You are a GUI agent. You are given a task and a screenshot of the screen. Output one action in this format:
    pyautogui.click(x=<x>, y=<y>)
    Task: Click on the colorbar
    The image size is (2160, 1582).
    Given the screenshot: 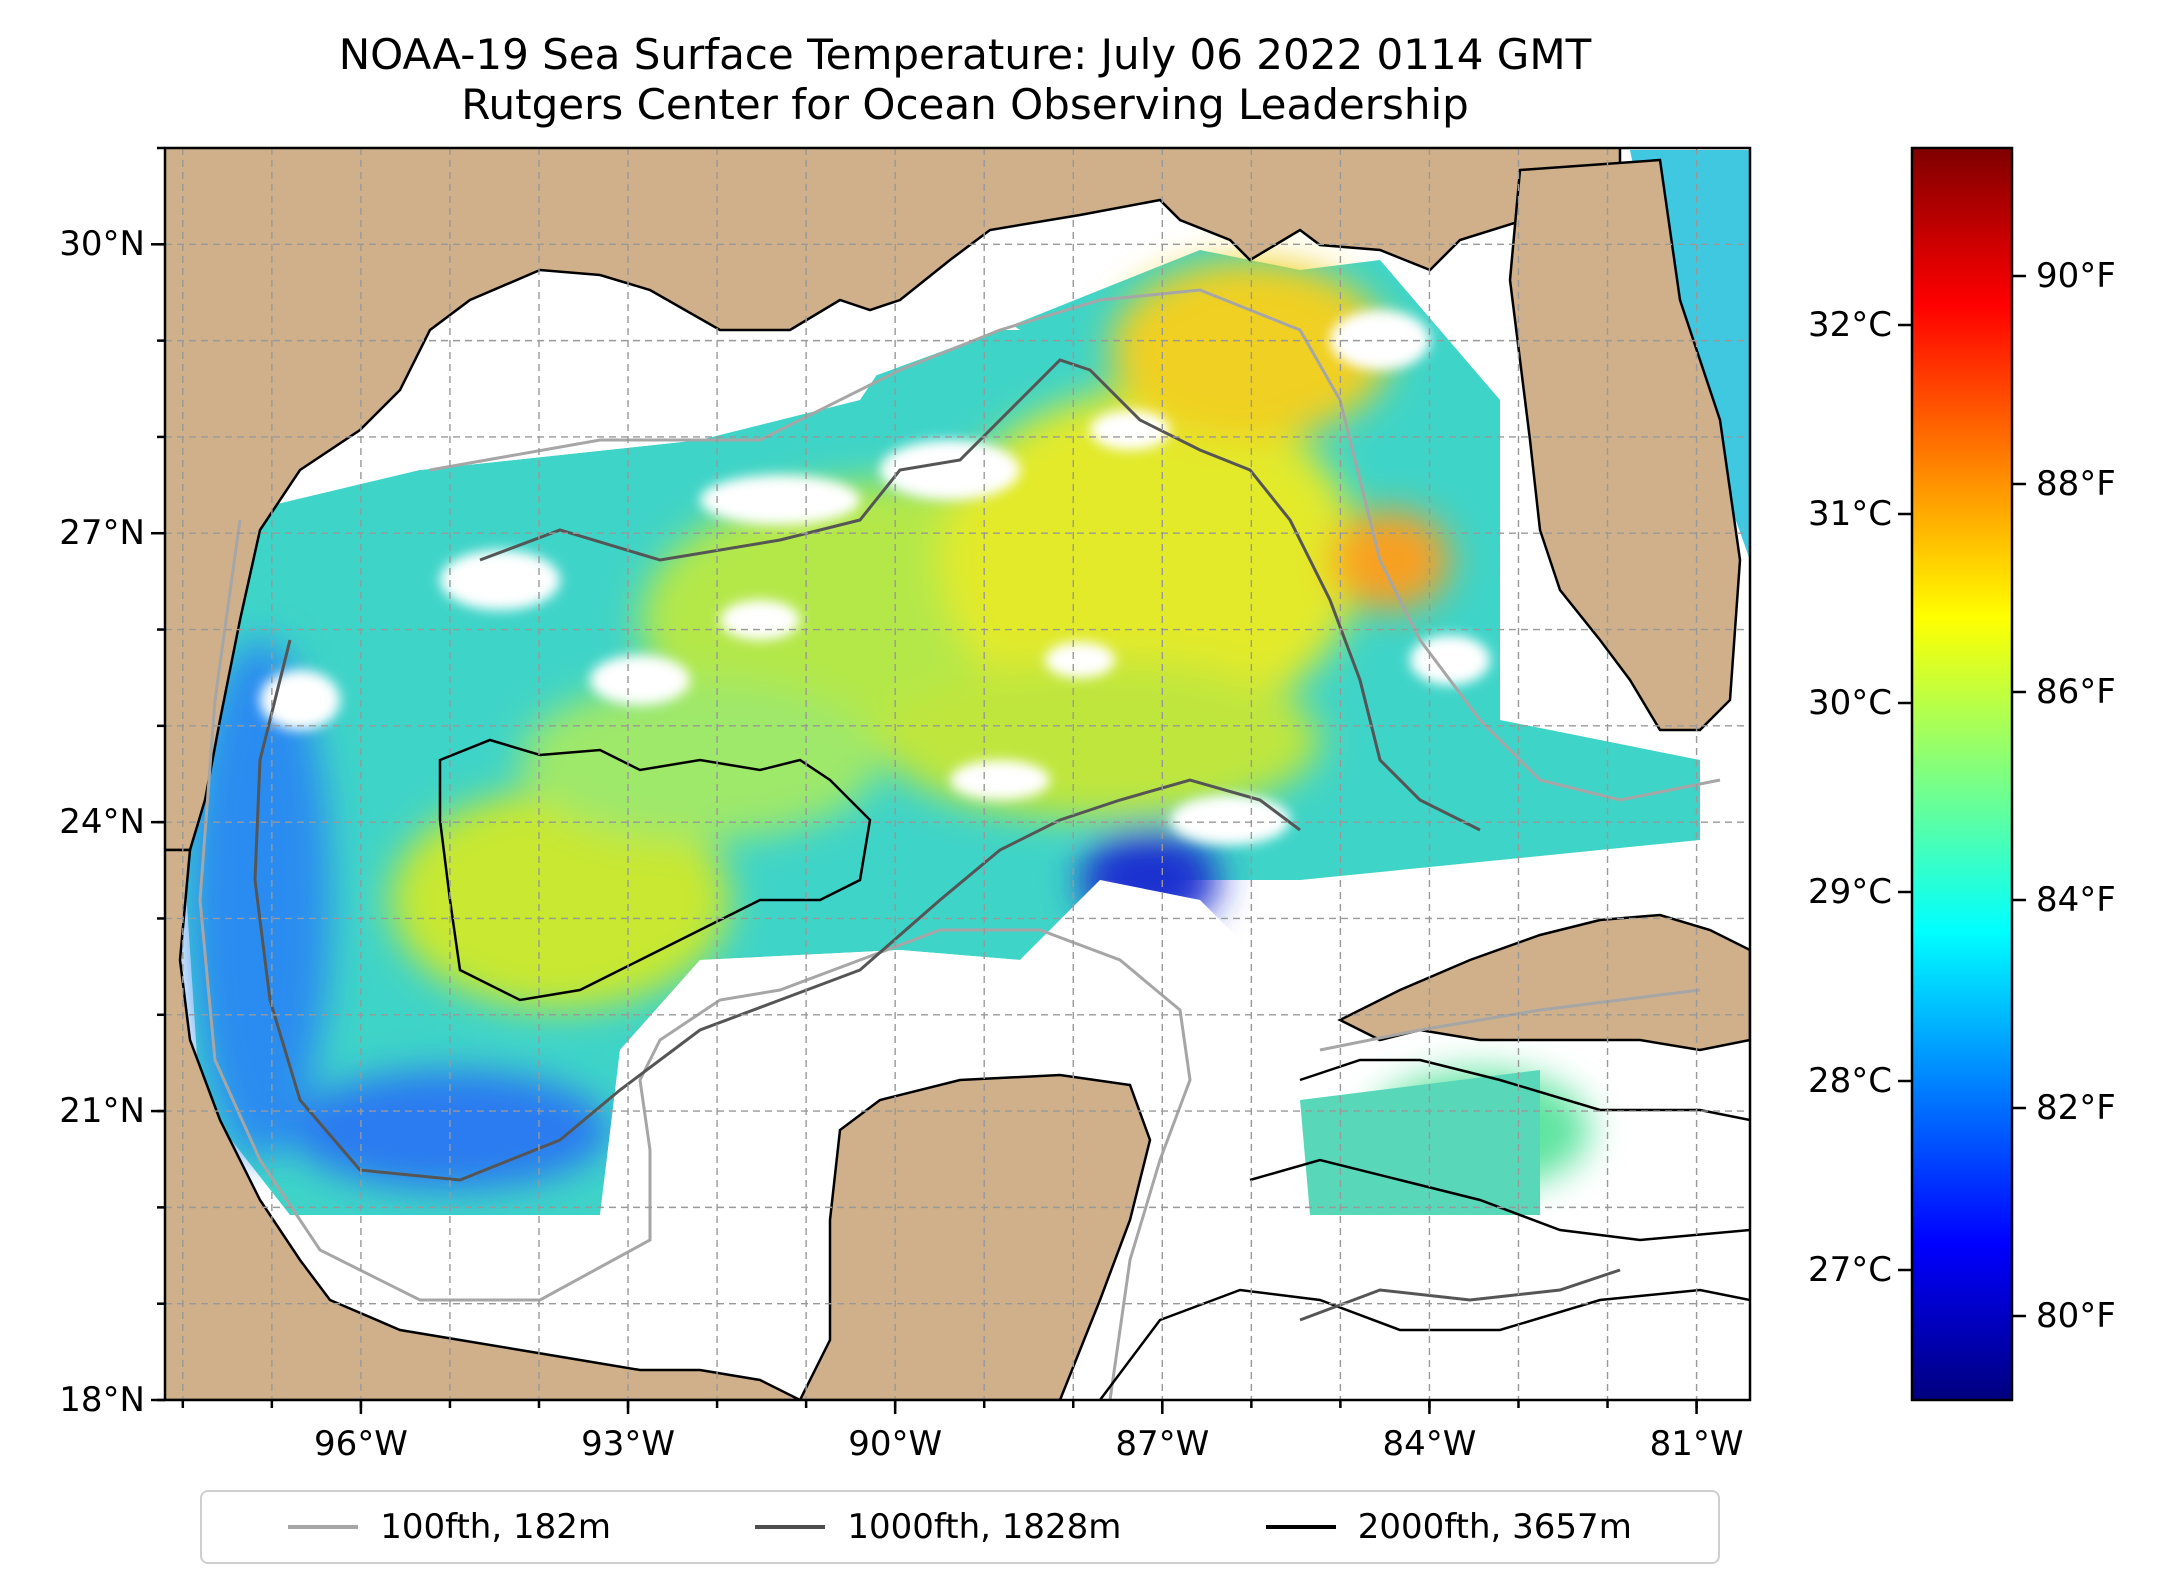 What is the action you would take?
    pyautogui.click(x=1962, y=774)
    